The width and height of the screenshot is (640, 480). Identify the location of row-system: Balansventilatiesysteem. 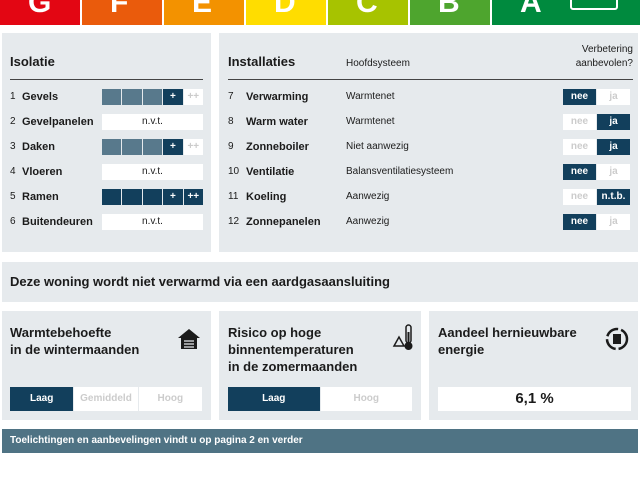
(400, 171).